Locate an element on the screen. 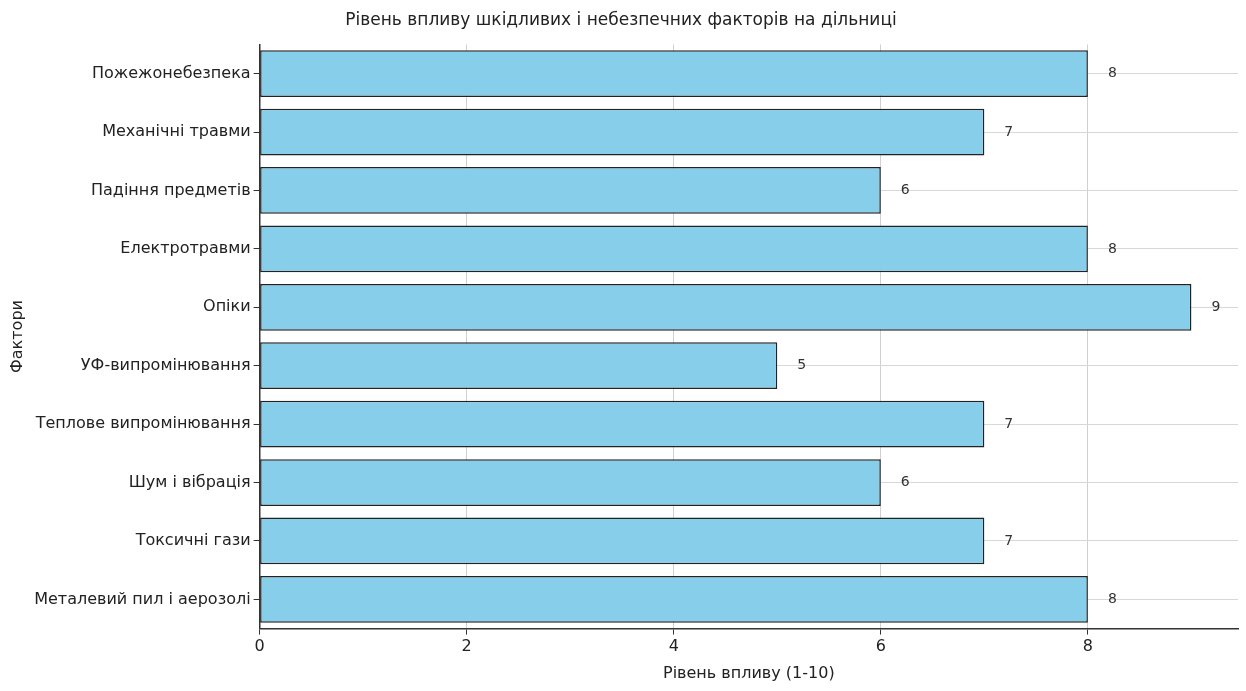  y-tick-label: Падіння предметів is located at coordinates (171, 189).